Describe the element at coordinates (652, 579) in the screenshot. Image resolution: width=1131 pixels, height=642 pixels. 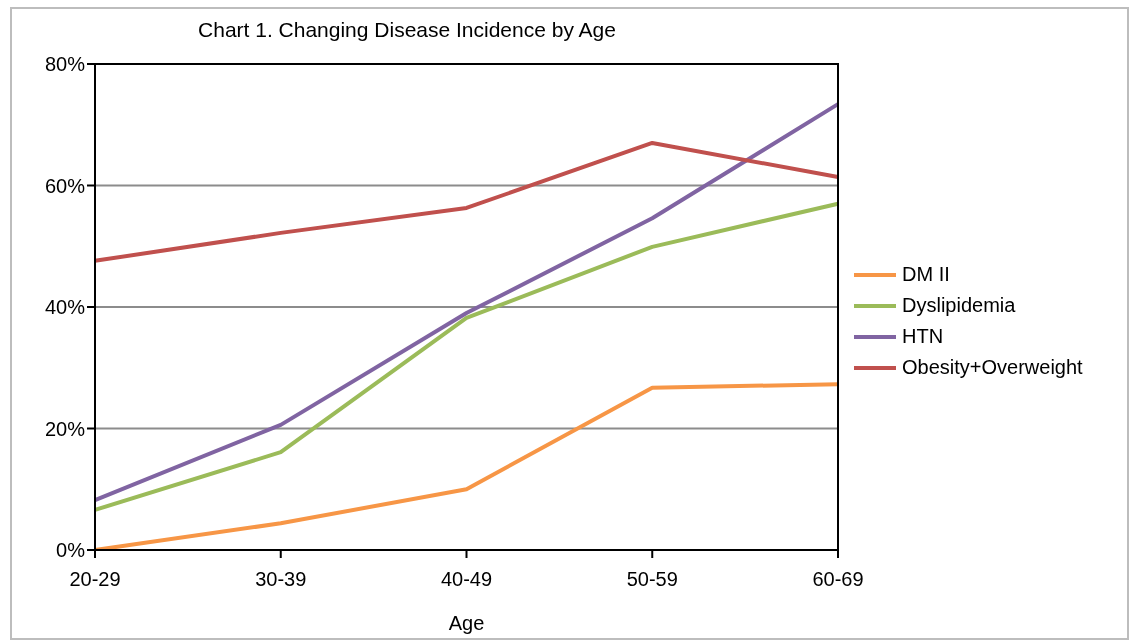
I see `x-tick-label: 50-59` at that location.